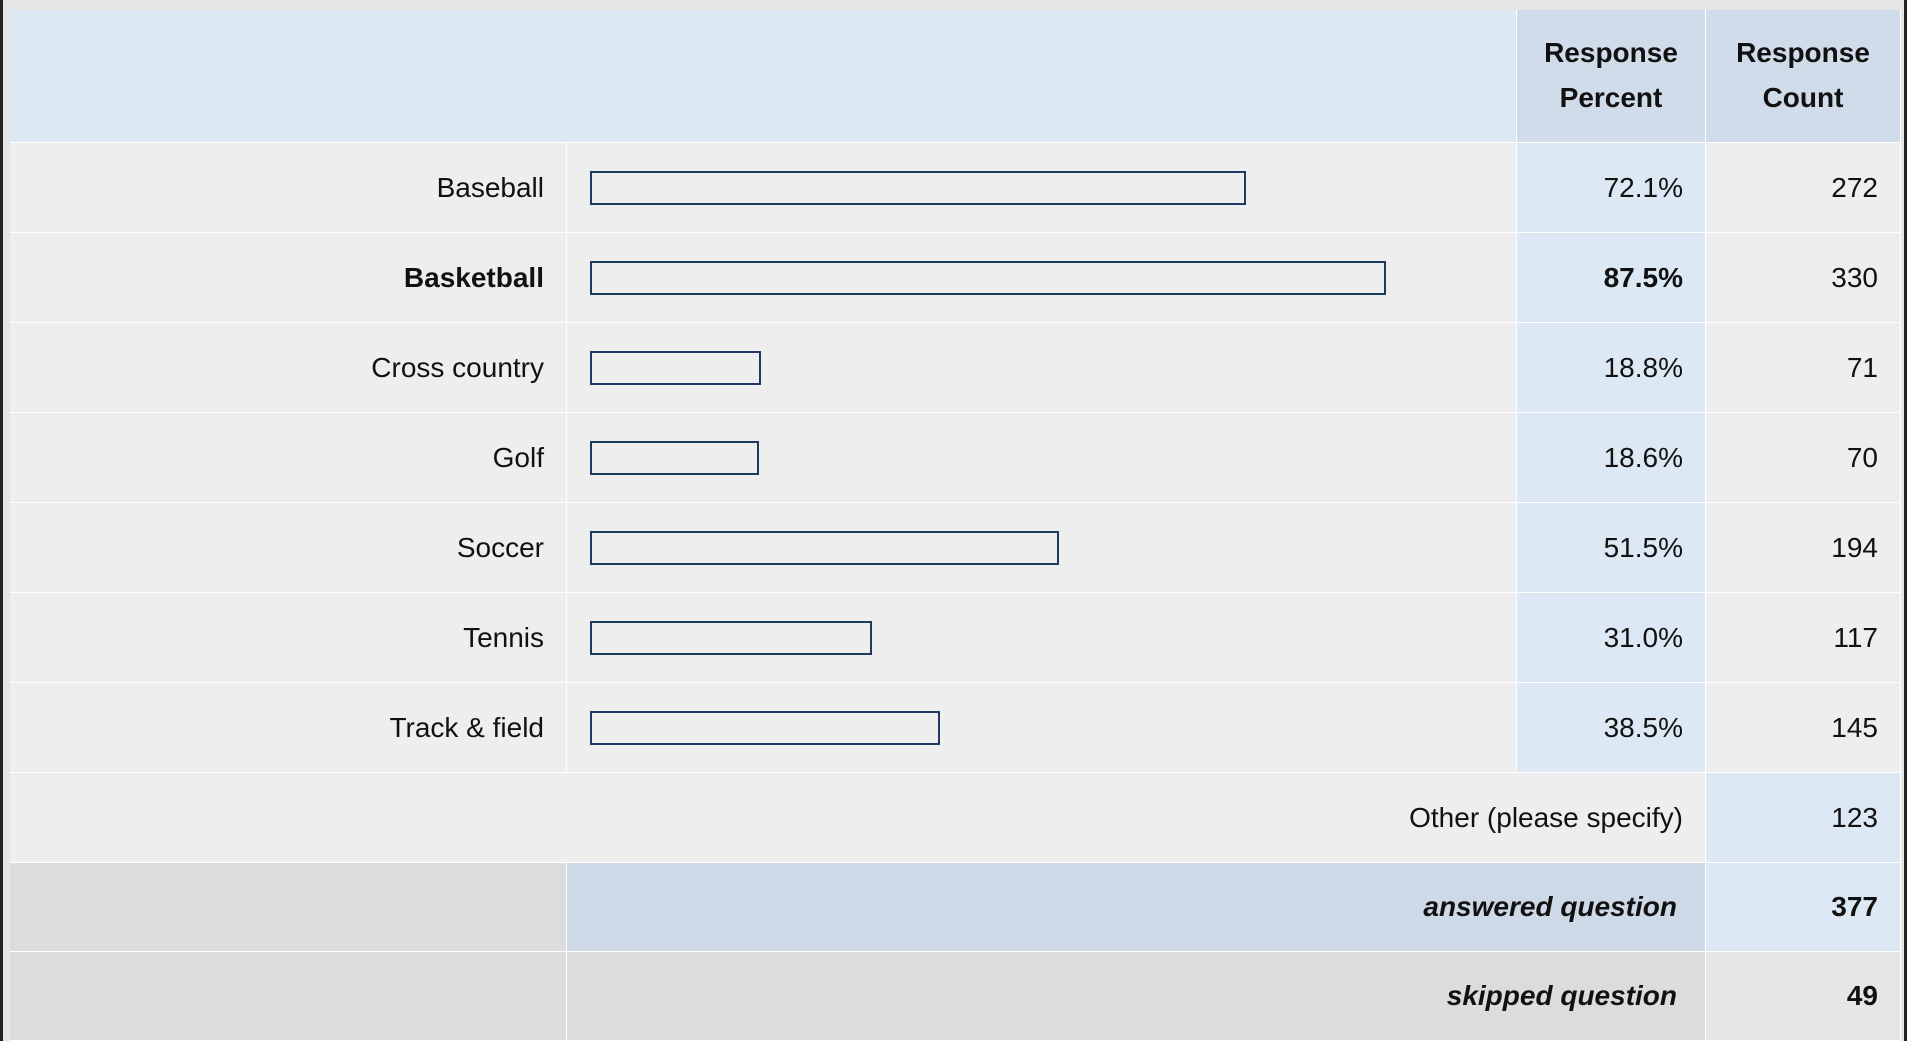 The height and width of the screenshot is (1041, 1907). What do you see at coordinates (288, 728) in the screenshot?
I see `row-label: Track & field` at bounding box center [288, 728].